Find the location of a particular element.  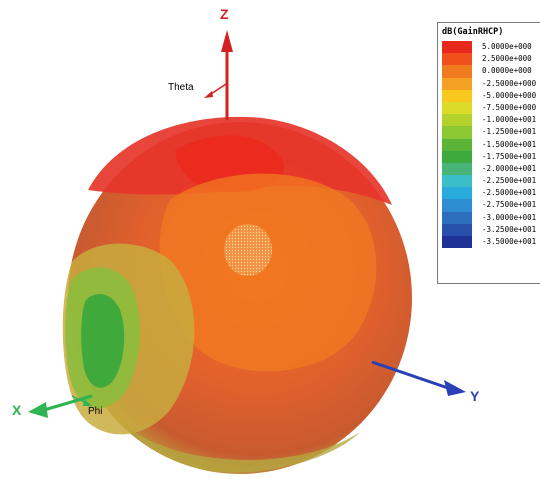

surface-null-region is located at coordinates (103, 341).